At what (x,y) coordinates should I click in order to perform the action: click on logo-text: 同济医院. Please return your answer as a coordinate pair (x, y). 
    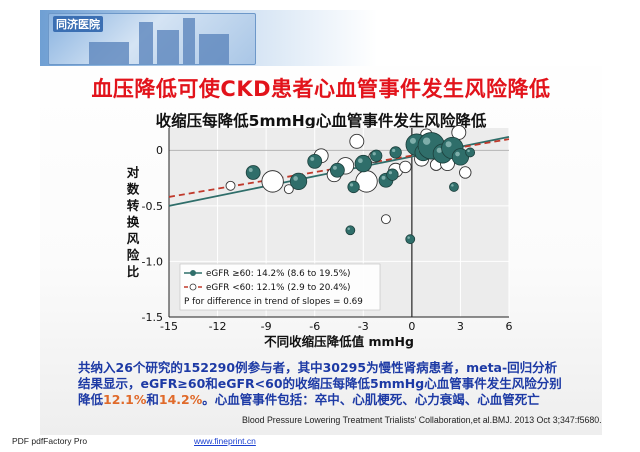
    Looking at the image, I should click on (78, 24).